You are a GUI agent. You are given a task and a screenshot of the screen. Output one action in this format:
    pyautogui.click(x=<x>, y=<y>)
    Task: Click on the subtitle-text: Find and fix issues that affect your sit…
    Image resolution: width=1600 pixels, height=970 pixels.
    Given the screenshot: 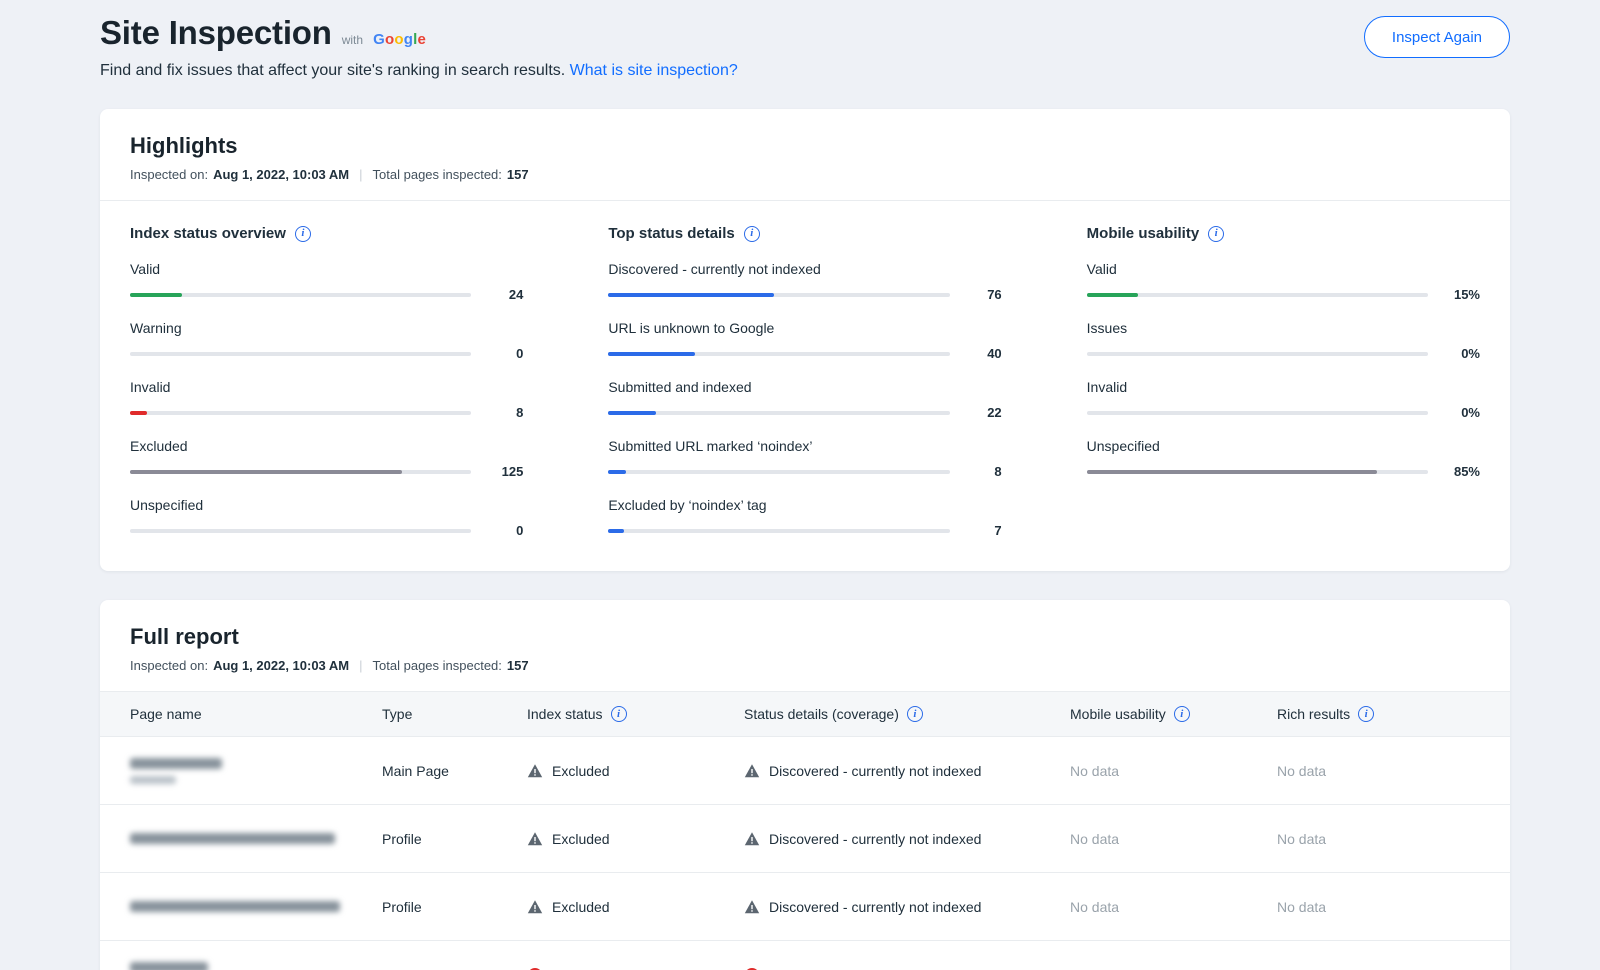 What is the action you would take?
    pyautogui.click(x=333, y=70)
    